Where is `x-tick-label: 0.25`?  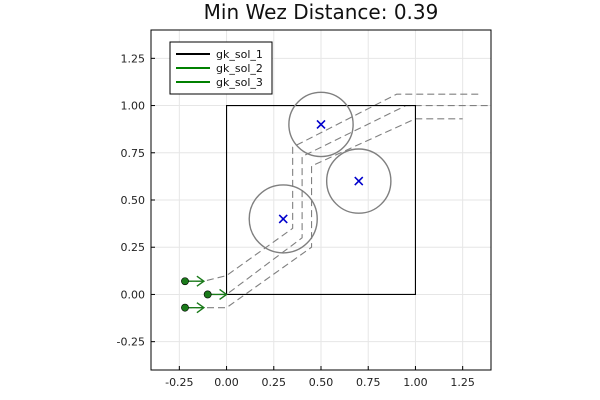 x-tick-label: 0.25 is located at coordinates (274, 382).